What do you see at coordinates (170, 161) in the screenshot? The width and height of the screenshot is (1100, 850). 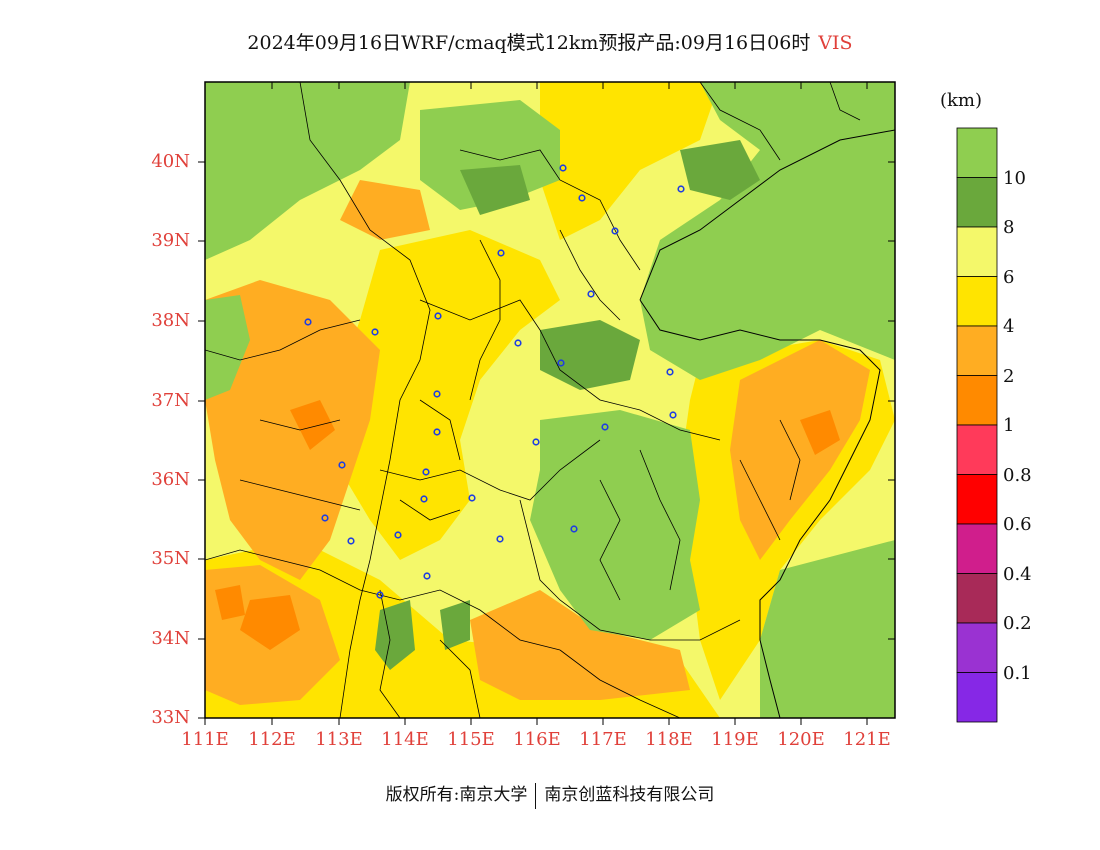 I see `lat-label-40n: 40N` at bounding box center [170, 161].